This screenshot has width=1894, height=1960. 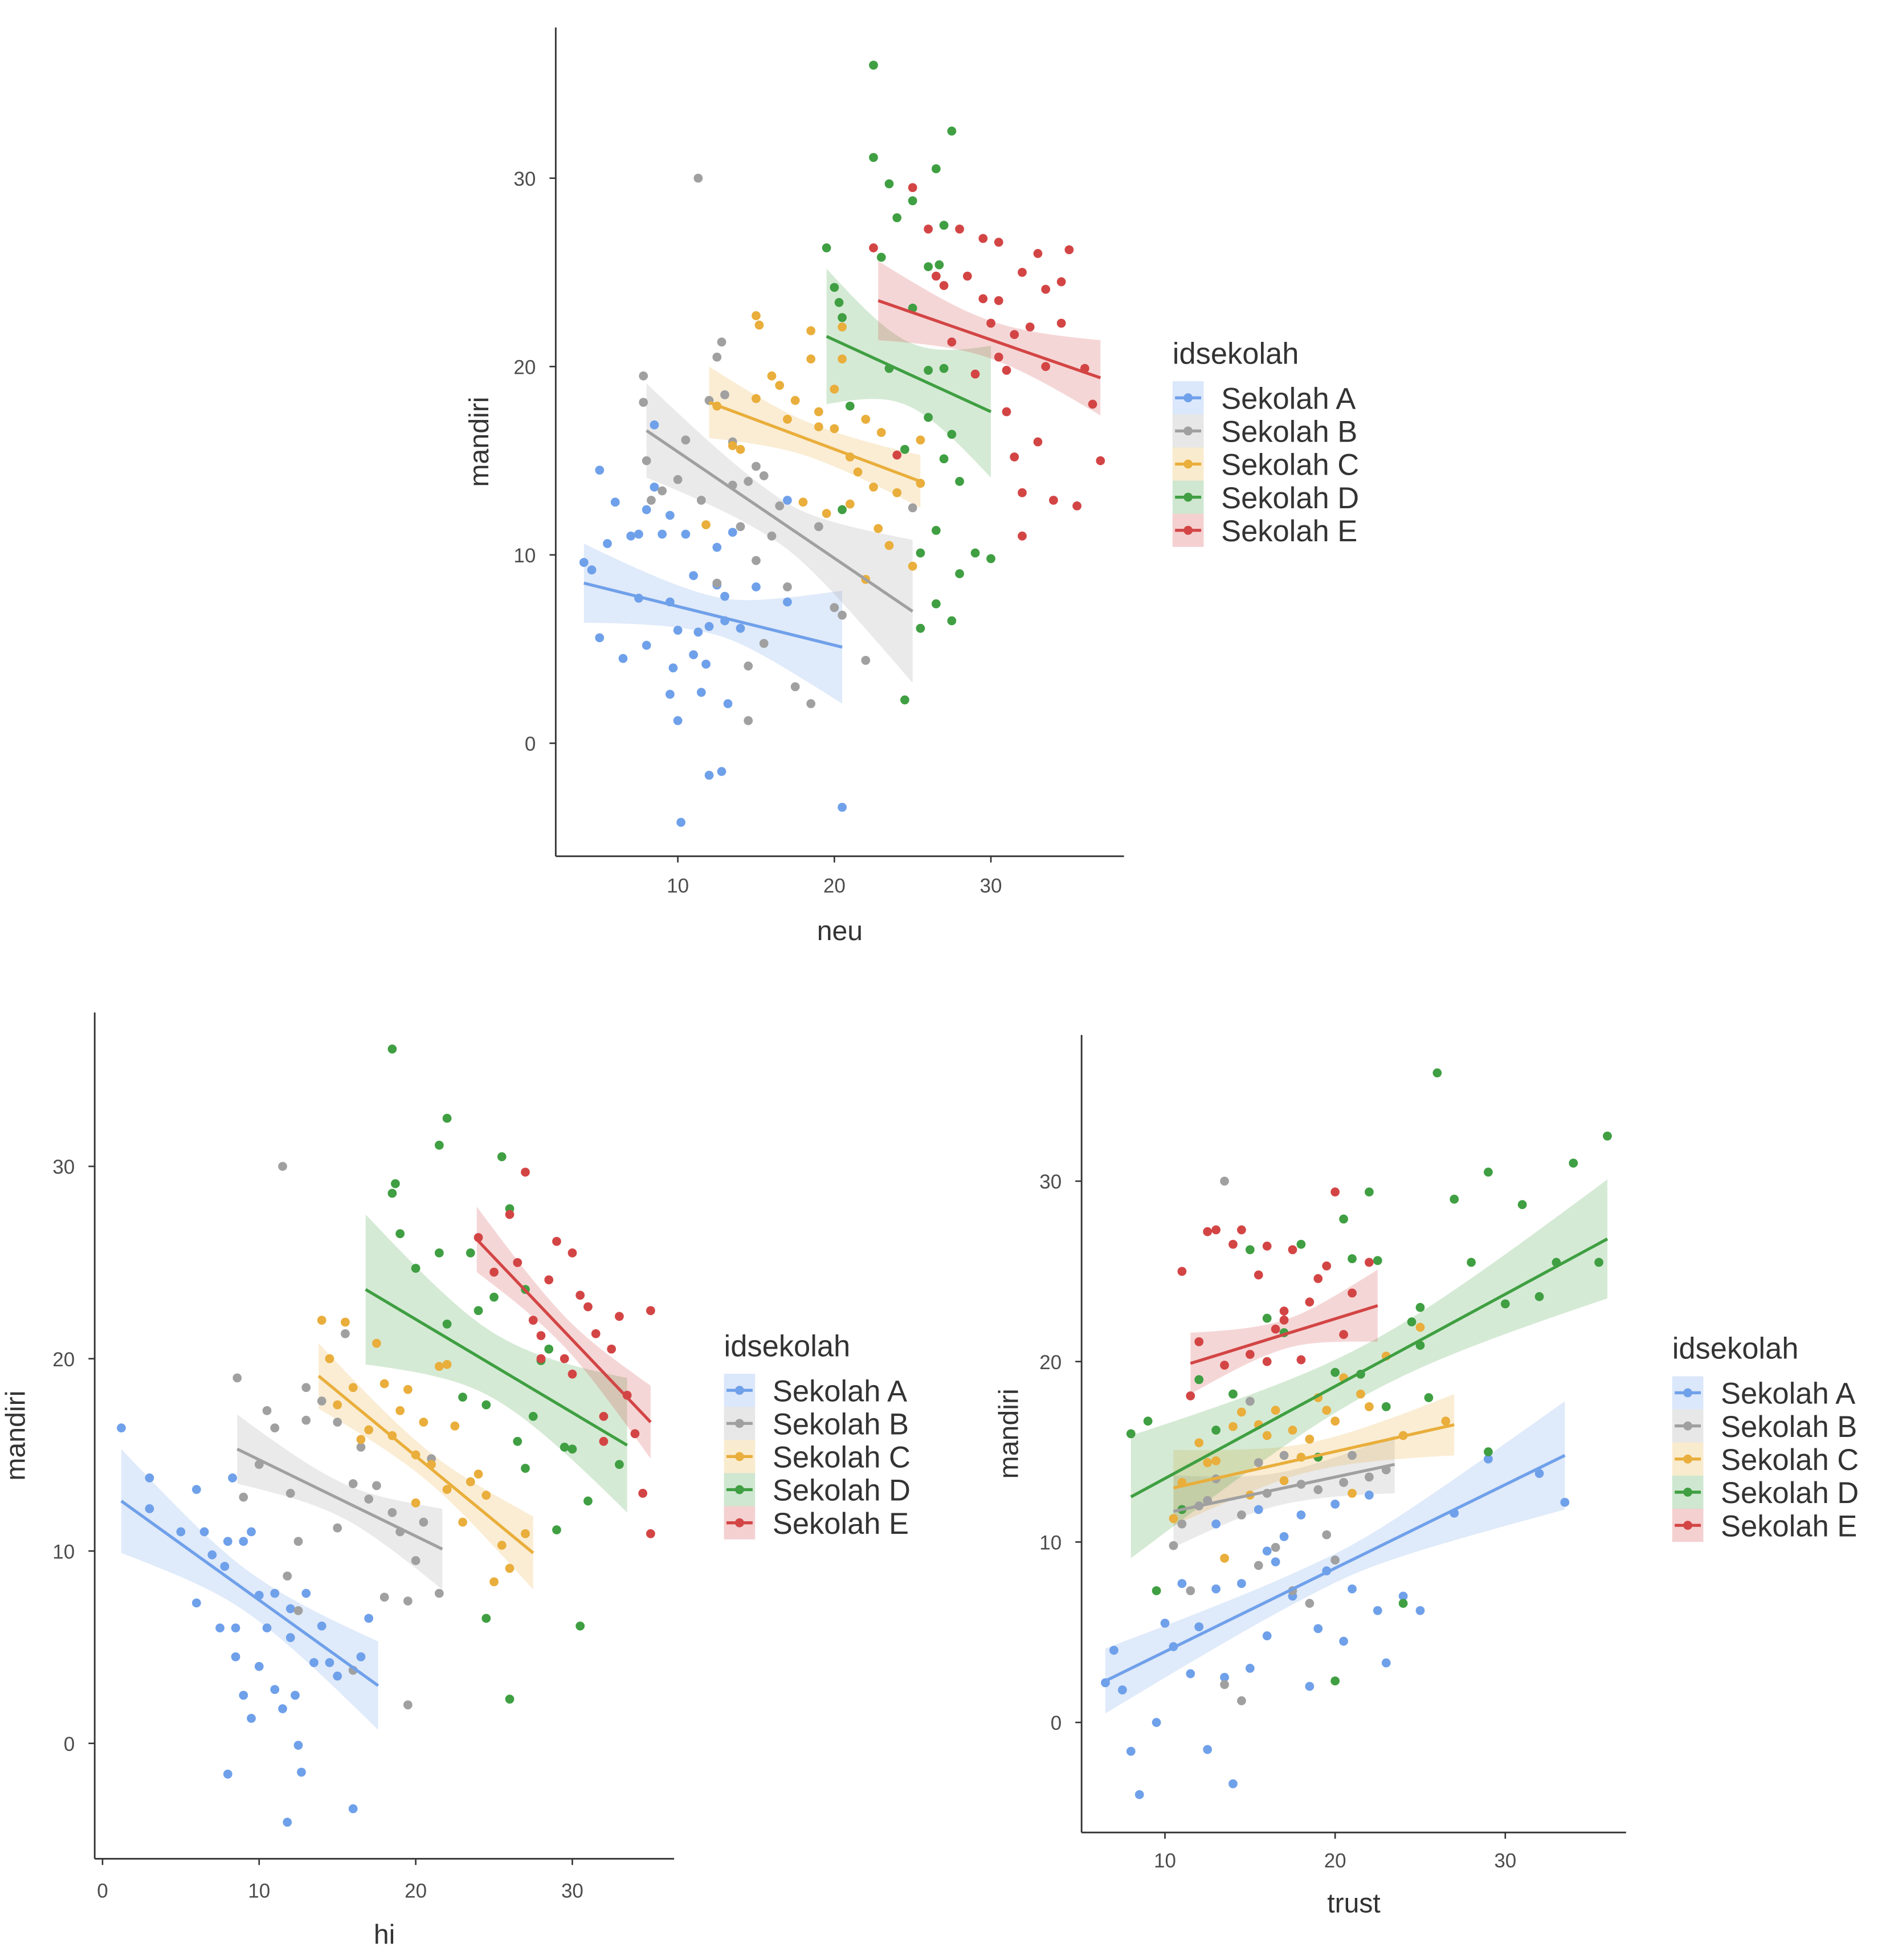 I want to click on regression-line-sekolah-a, so click(x=713, y=615).